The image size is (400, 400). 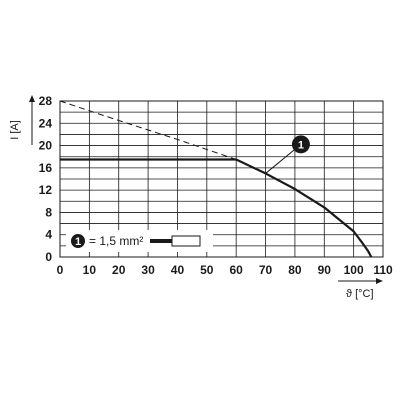 What do you see at coordinates (46, 190) in the screenshot?
I see `y-tick-label: 12` at bounding box center [46, 190].